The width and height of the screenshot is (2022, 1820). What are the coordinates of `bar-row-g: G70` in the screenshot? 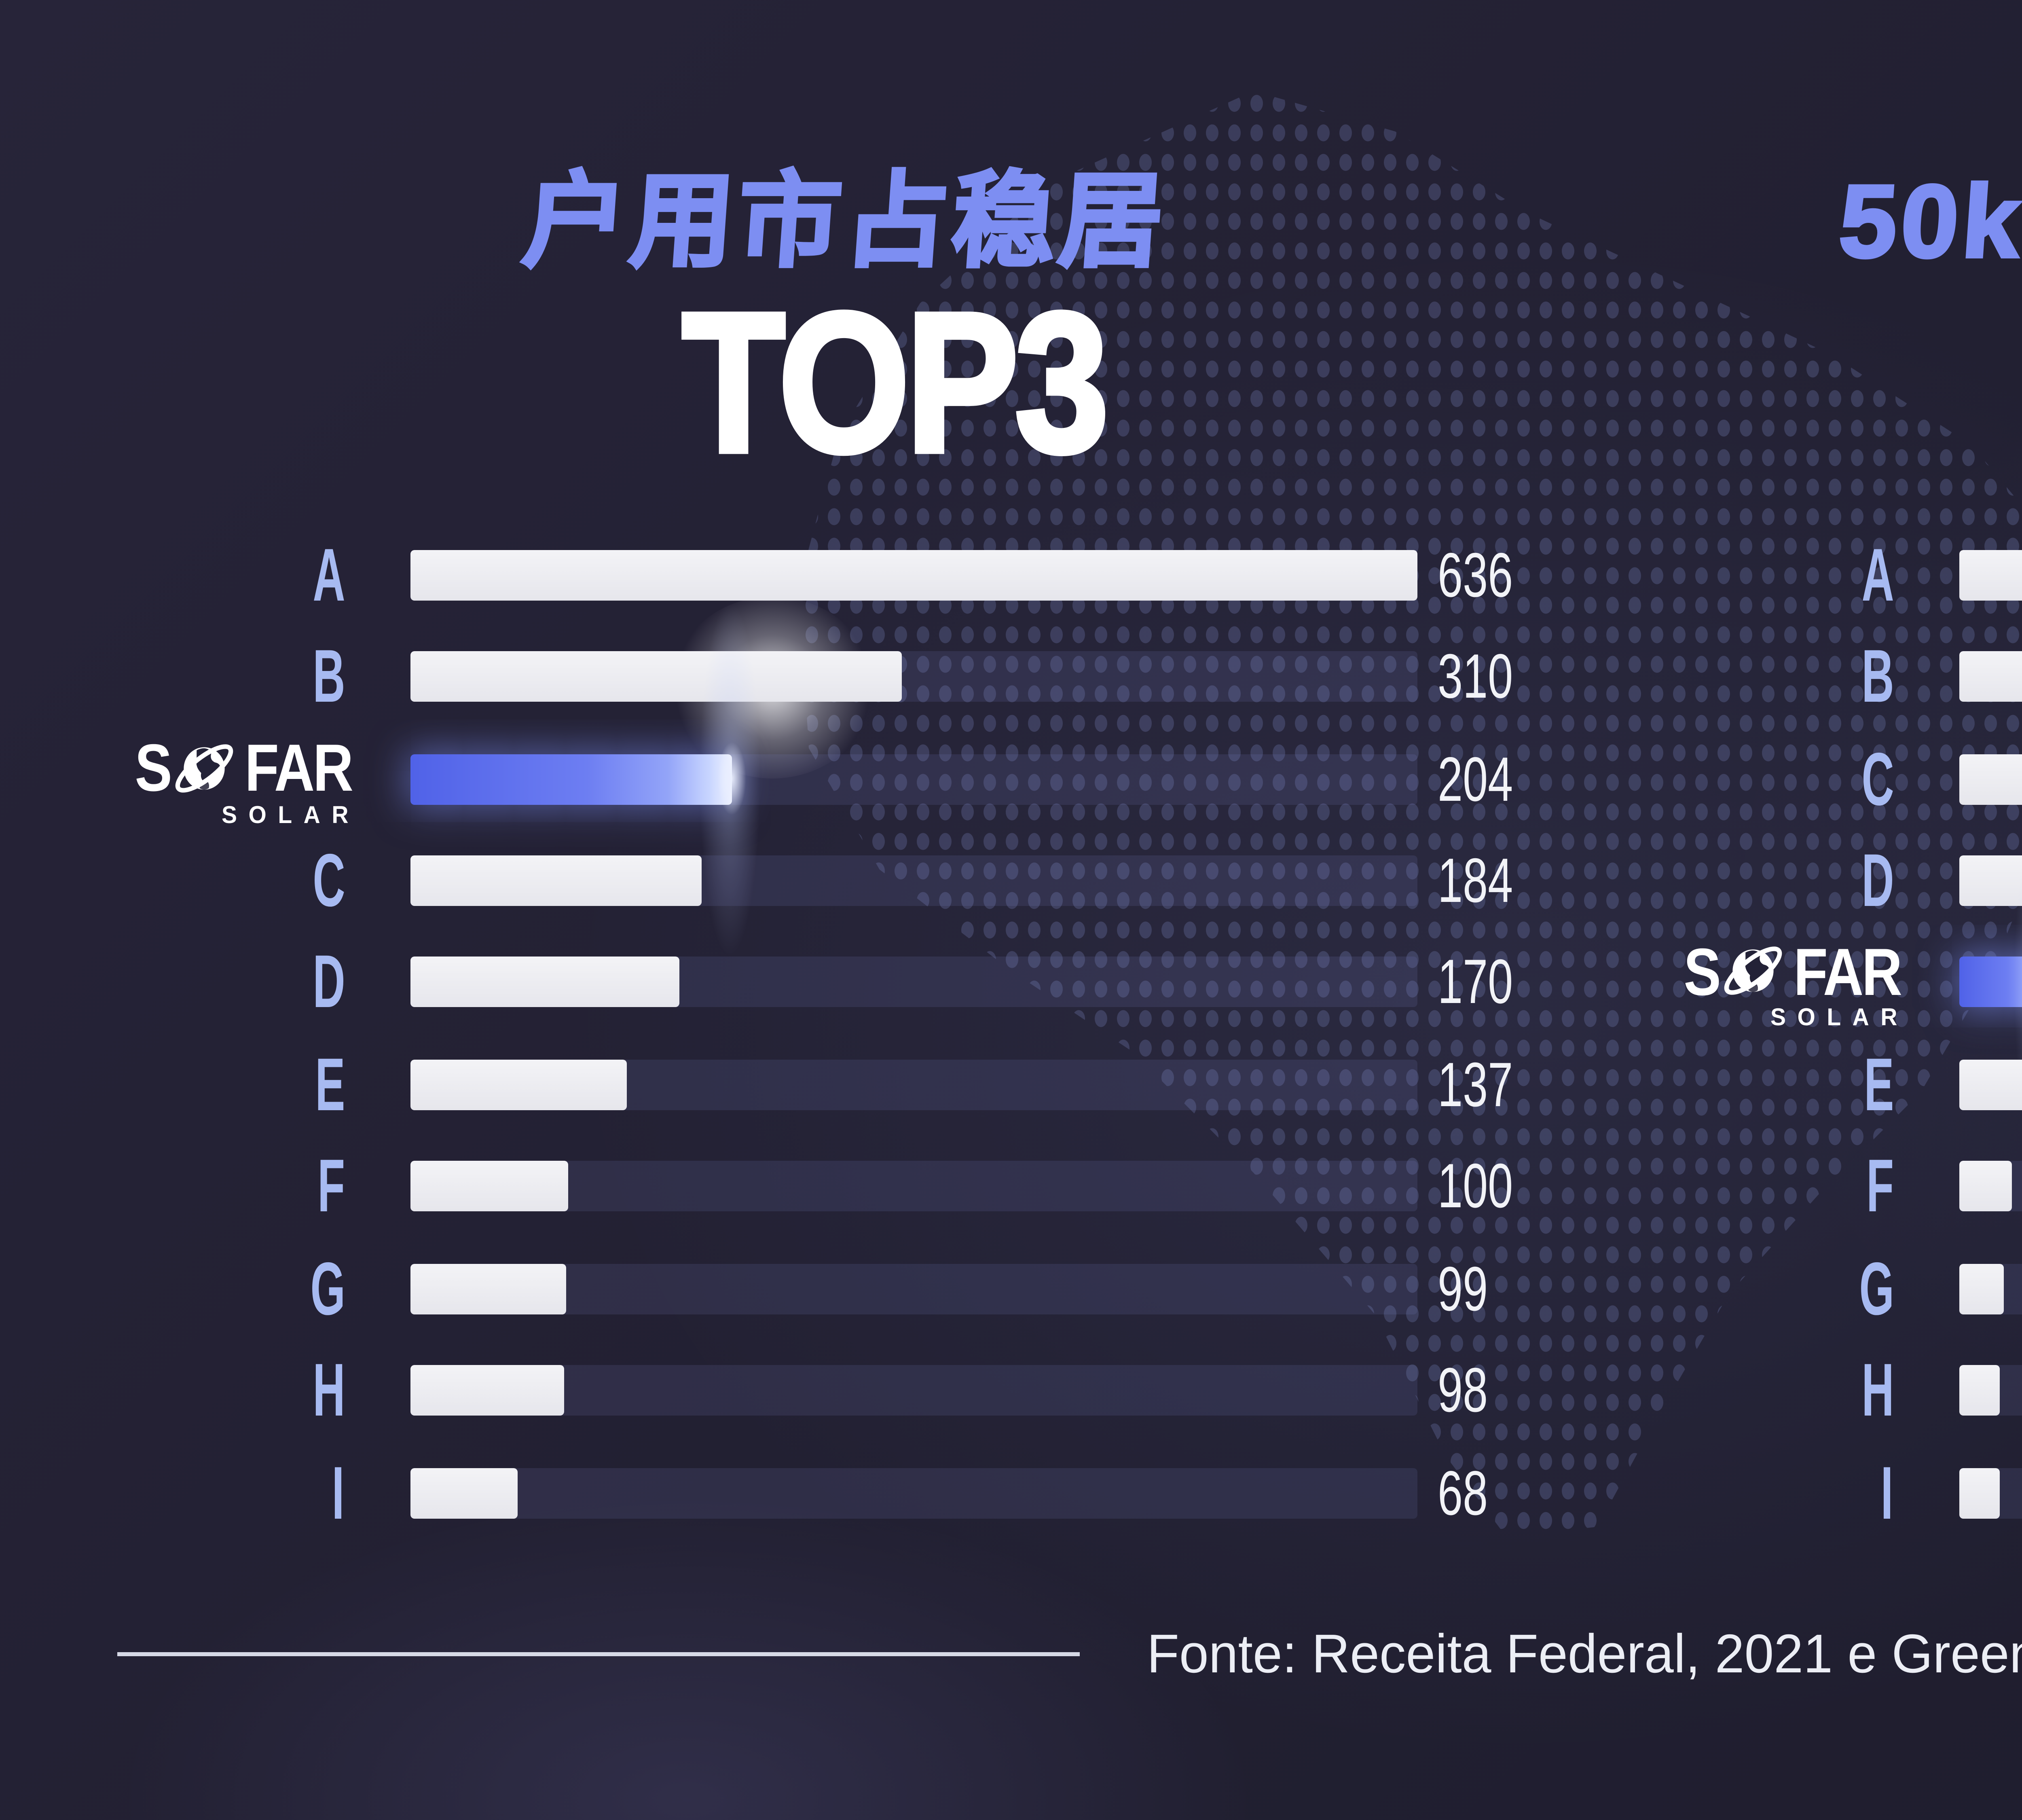 It's located at (1785, 1289).